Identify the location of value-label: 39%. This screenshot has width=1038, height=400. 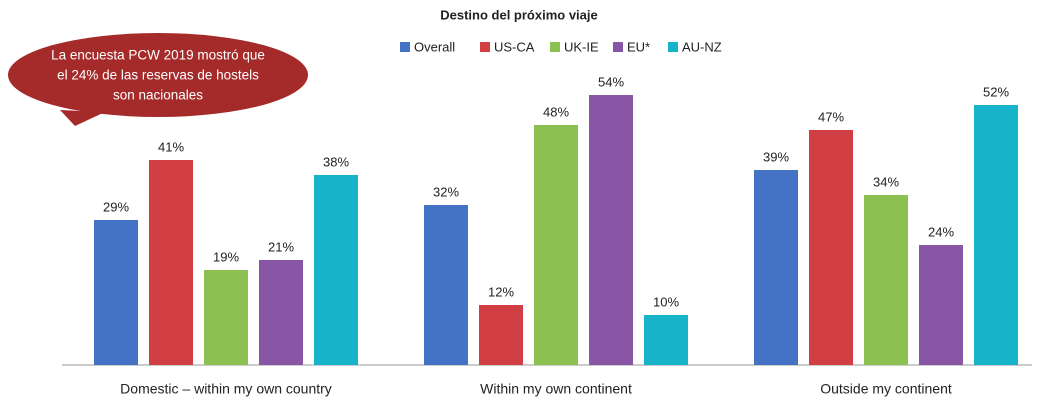
(776, 156).